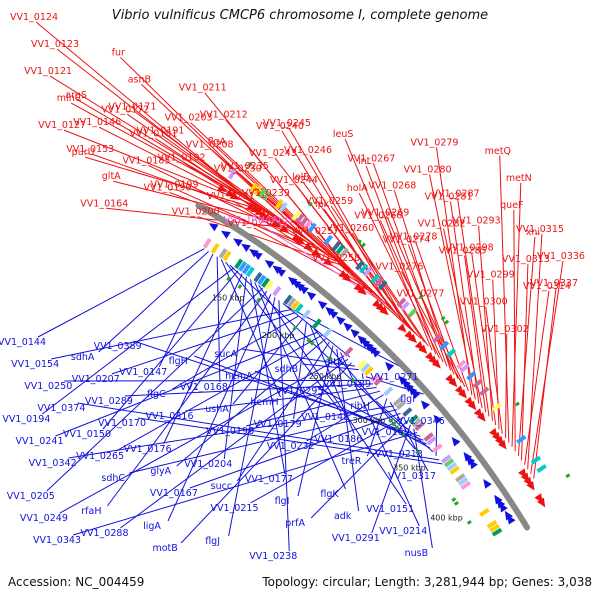 This screenshot has width=600, height=600. What do you see at coordinates (210, 145) in the screenshot?
I see `gene-label: VV1_0208` at bounding box center [210, 145].